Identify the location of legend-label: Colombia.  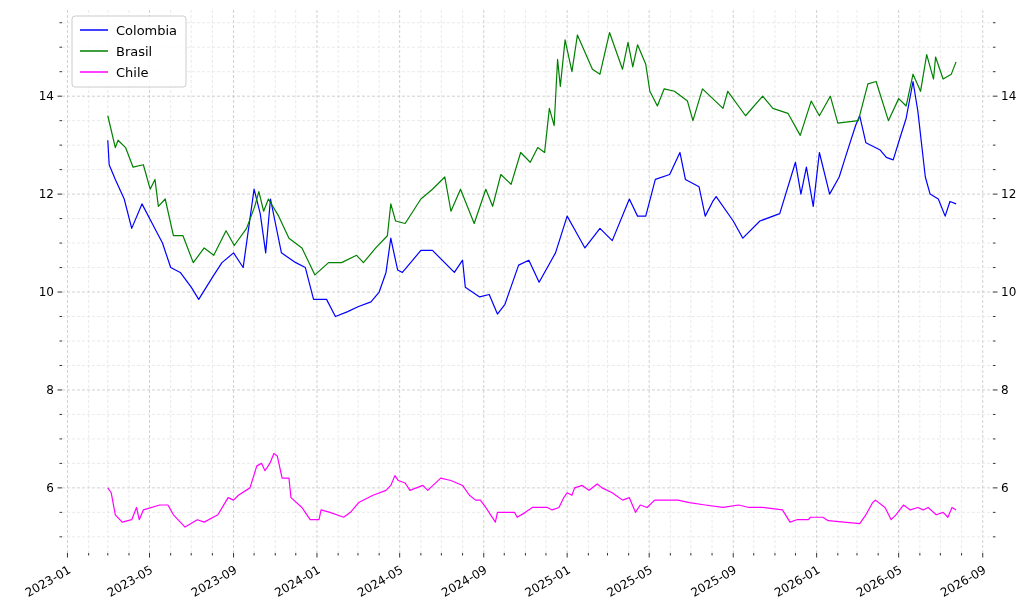
(147, 30).